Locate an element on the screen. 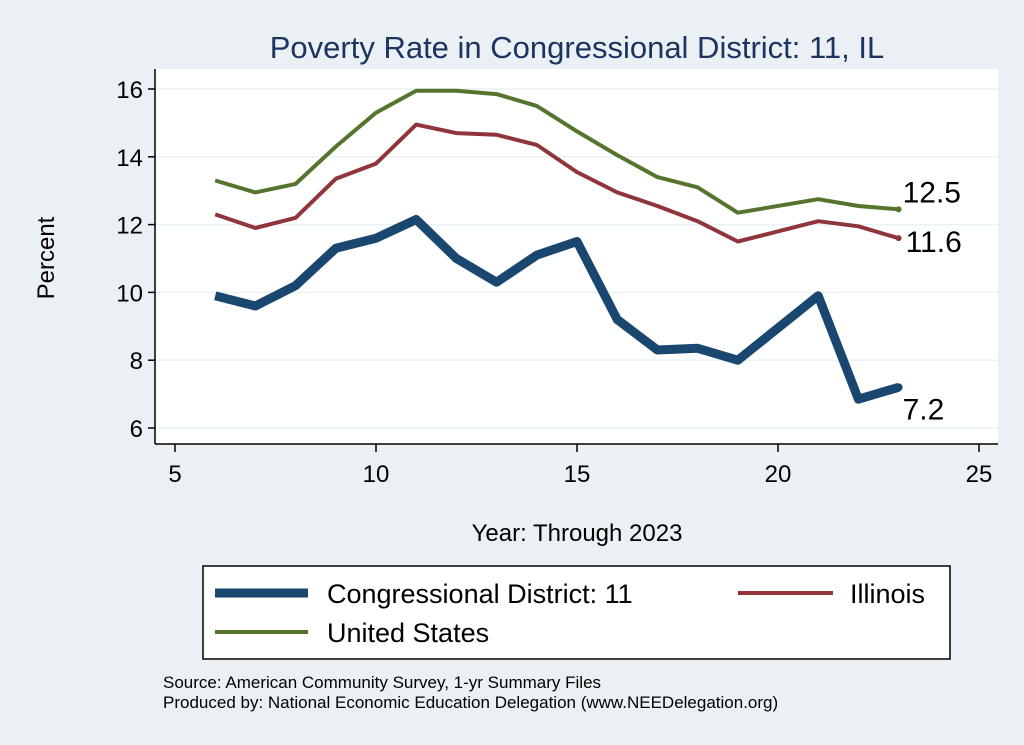 The image size is (1024, 745). end-label-0: 7.2 is located at coordinates (924, 409).